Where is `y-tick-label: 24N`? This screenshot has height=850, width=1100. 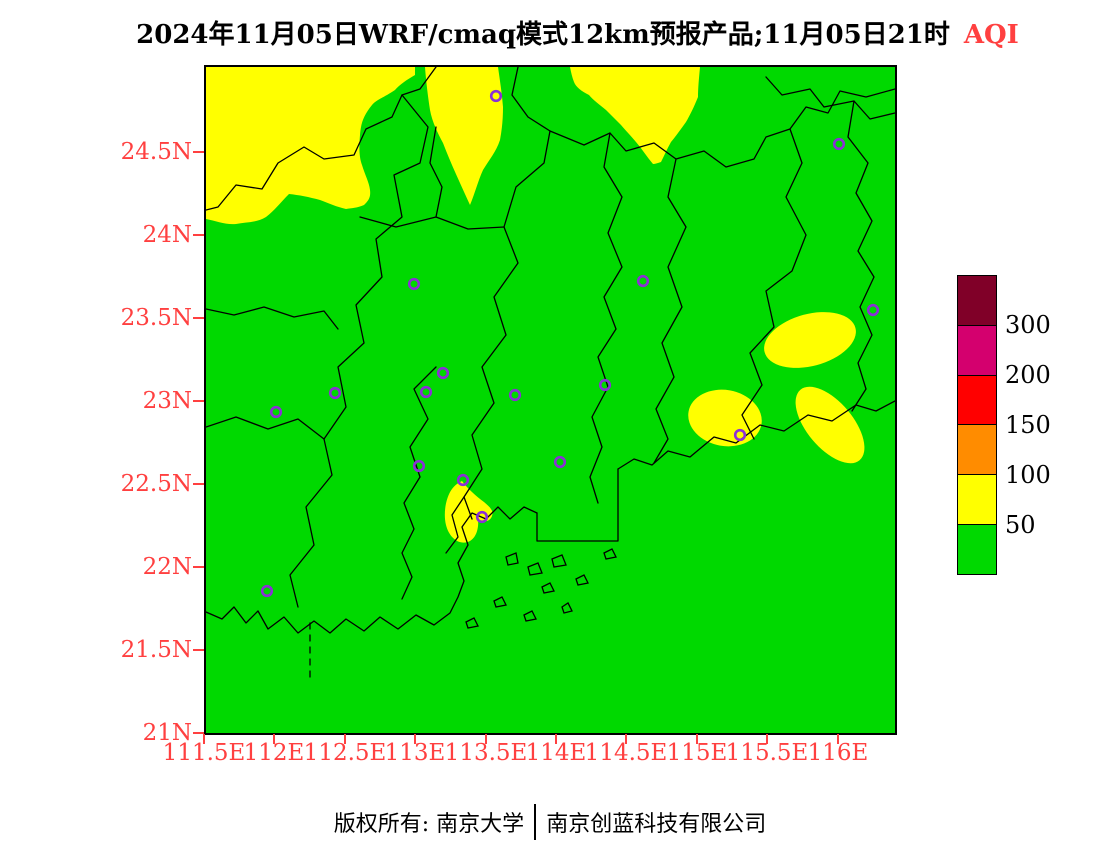 y-tick-label: 24N is located at coordinates (167, 235).